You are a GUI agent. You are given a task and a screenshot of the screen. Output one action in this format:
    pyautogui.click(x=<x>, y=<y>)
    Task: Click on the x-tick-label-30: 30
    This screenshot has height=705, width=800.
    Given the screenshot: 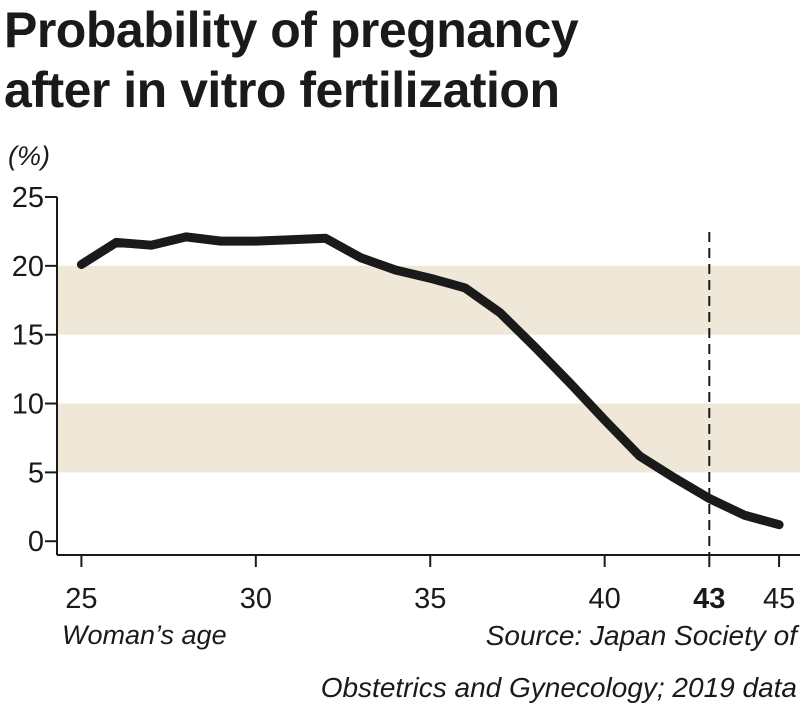 What is the action you would take?
    pyautogui.click(x=256, y=599)
    